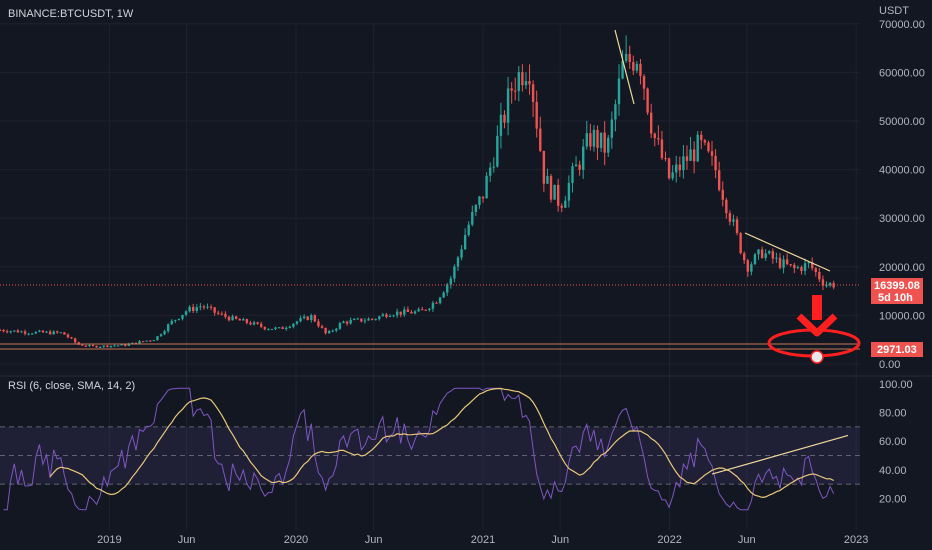  I want to click on symbol-title: BINANCE:BTCUSDT, 1W, so click(71, 14).